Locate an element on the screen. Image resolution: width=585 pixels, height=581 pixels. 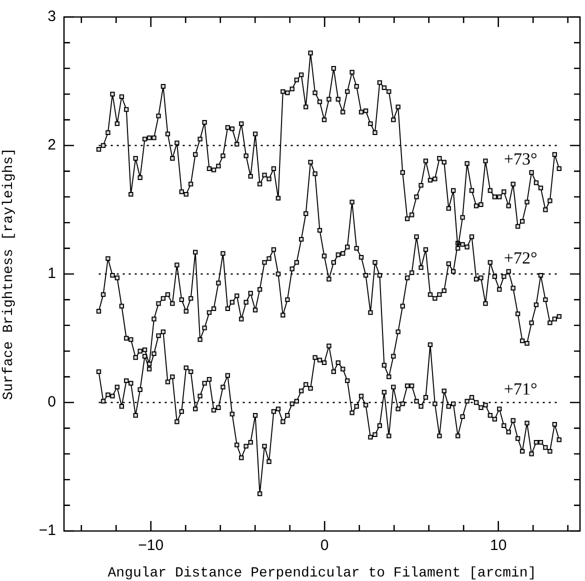
x-axis-title: Angular Distance Perpendicular to Filament [arcmin] is located at coordinates (322, 573).